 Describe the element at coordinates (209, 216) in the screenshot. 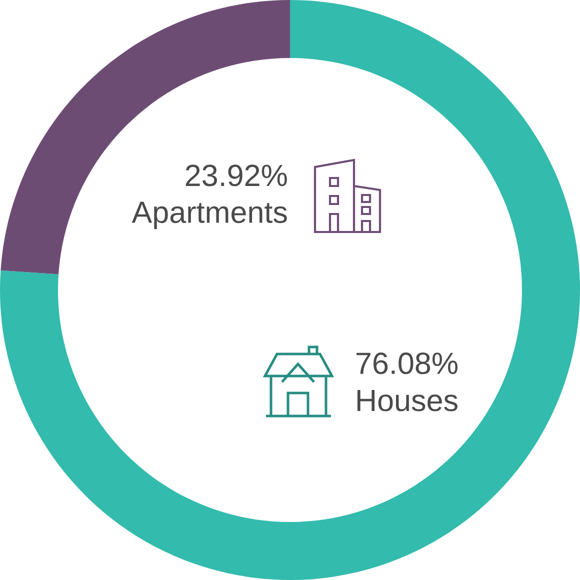

I see `slice-label: Apartments` at that location.